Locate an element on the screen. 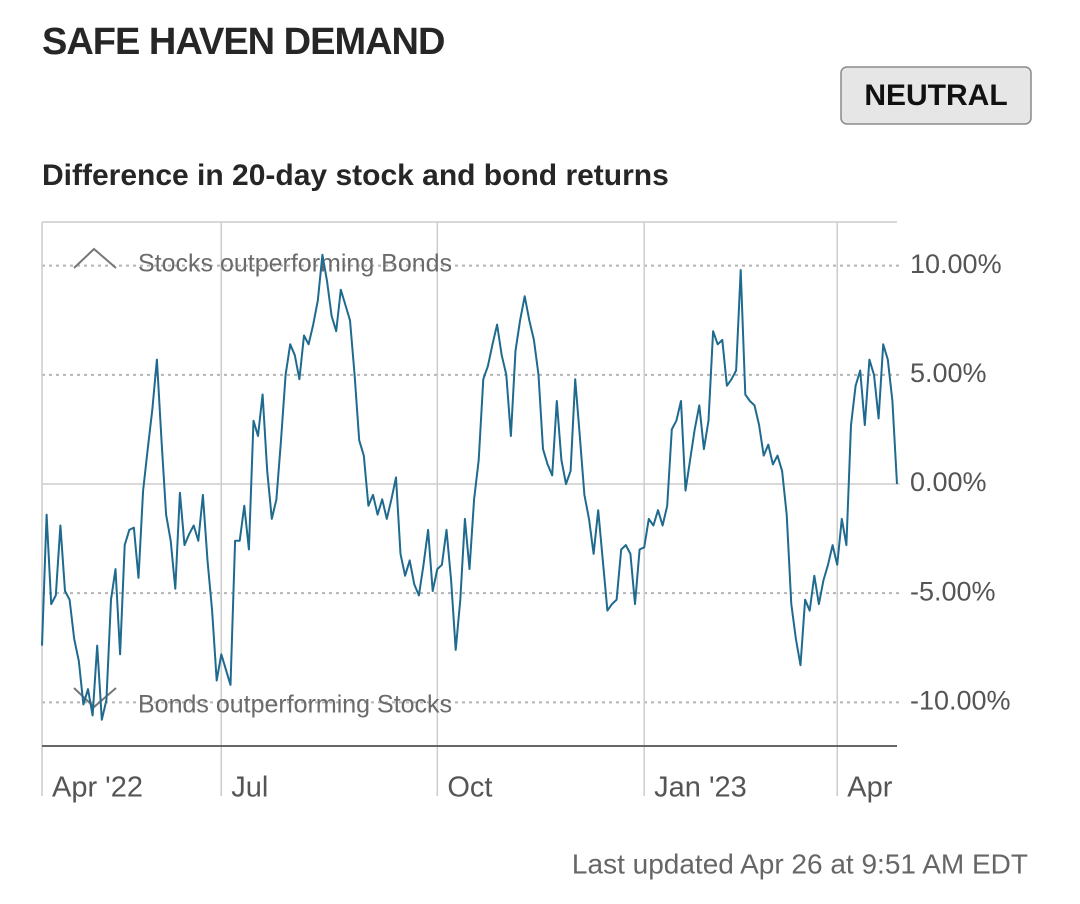  y-tick-label: 0.00% is located at coordinates (948, 482).